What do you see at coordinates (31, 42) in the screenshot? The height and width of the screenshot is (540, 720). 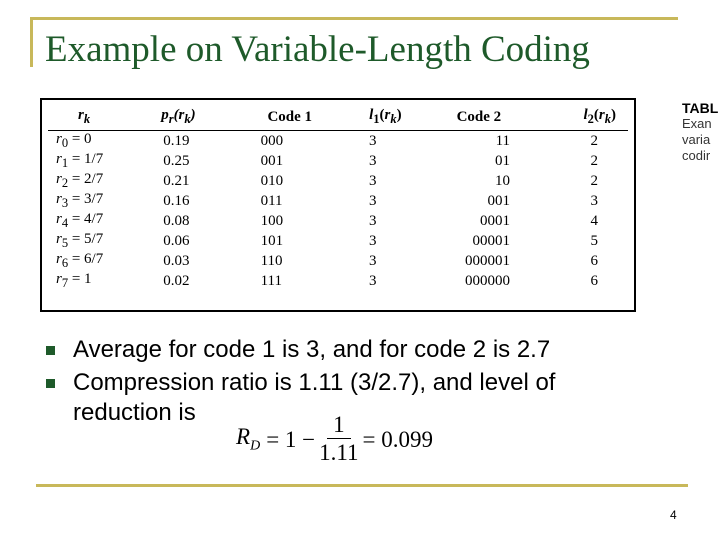 I see `frame-left-line` at bounding box center [31, 42].